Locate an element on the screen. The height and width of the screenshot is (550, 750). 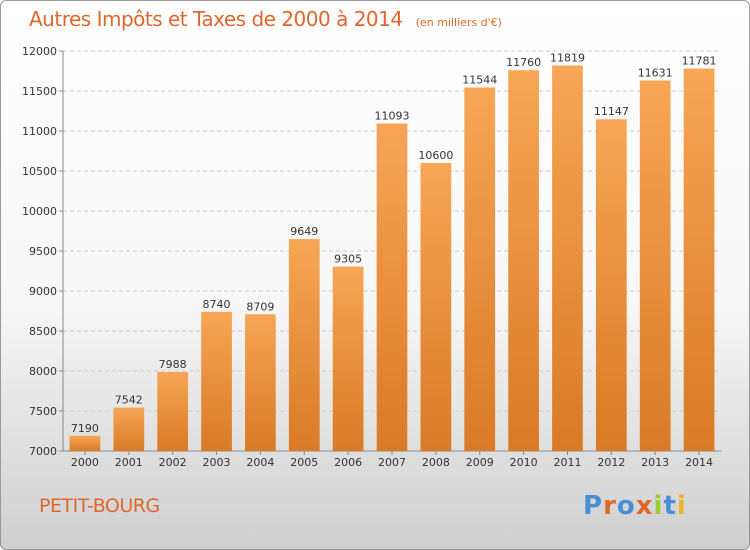
y-tick-label: 9500 is located at coordinates (43, 251).